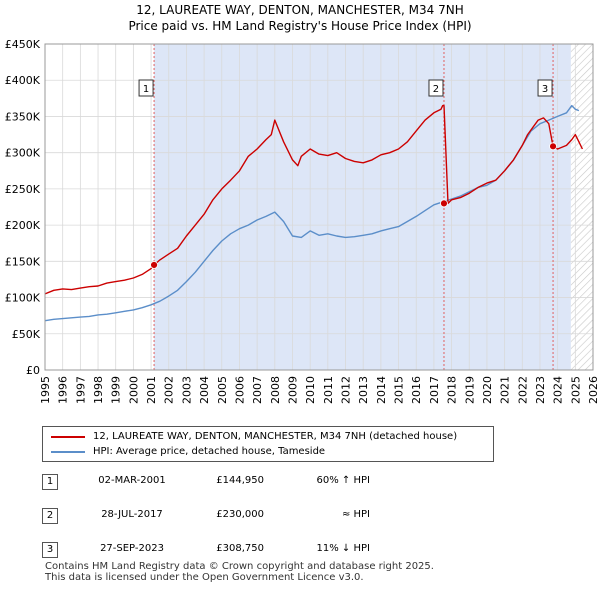  I want to click on x-tick-label: 2016, so click(416, 390).